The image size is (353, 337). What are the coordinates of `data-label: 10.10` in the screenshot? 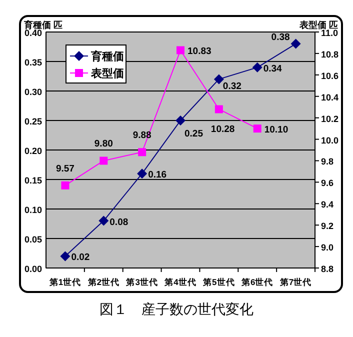 It's located at (276, 130).